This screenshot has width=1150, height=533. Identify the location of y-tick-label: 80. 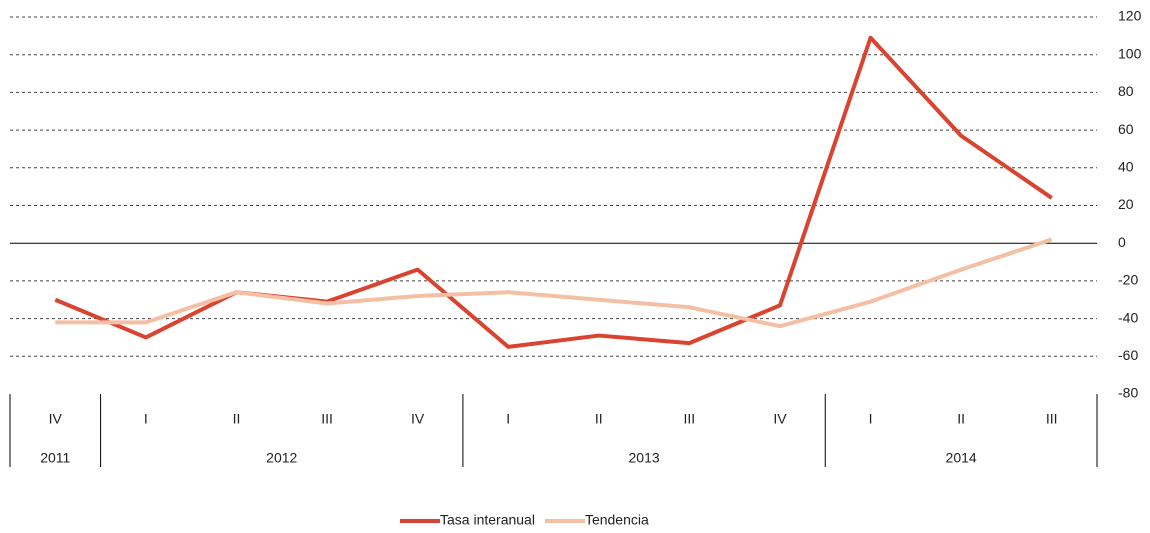
(1126, 91).